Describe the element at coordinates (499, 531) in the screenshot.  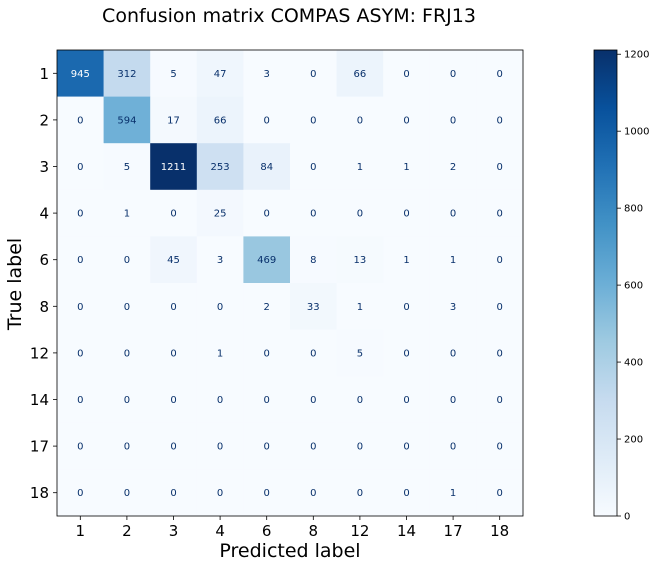
I see `x-tick-label: 18` at that location.